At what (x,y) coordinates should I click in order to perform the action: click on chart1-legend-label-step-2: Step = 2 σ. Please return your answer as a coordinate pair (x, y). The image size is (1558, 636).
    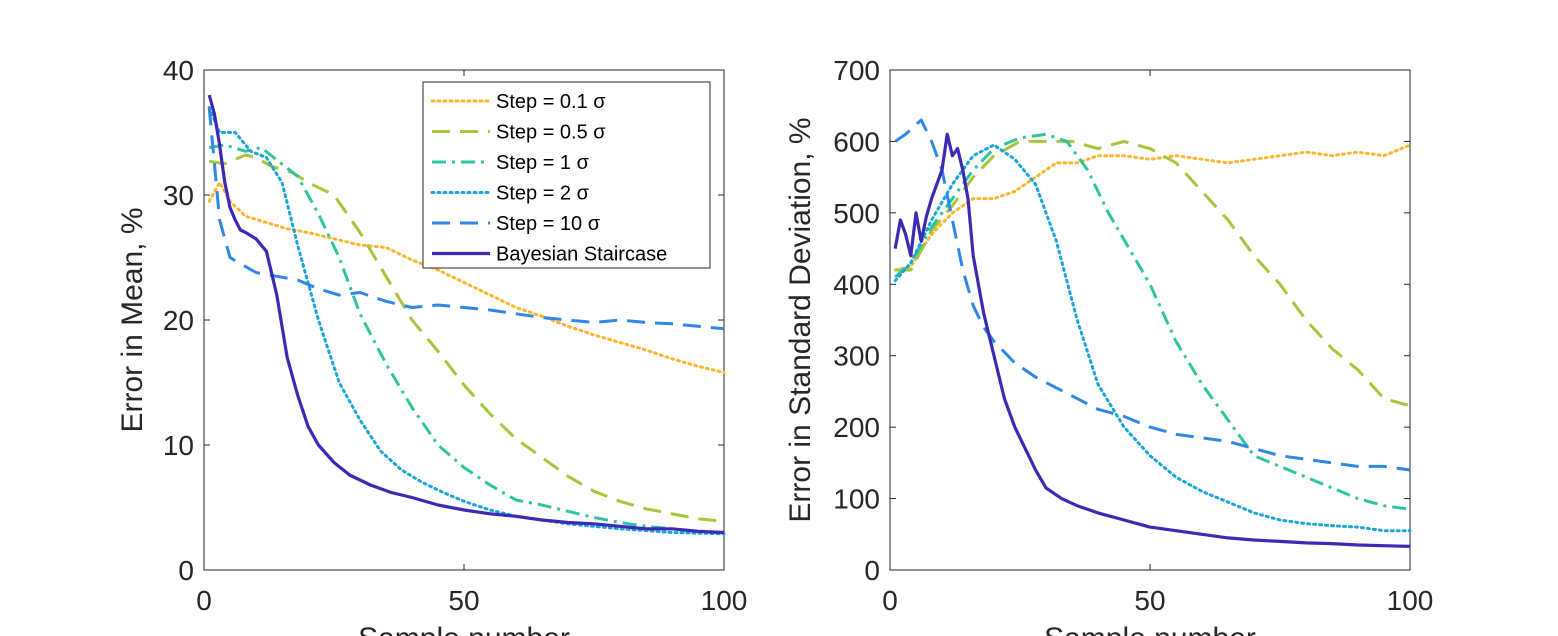
    Looking at the image, I should click on (543, 194).